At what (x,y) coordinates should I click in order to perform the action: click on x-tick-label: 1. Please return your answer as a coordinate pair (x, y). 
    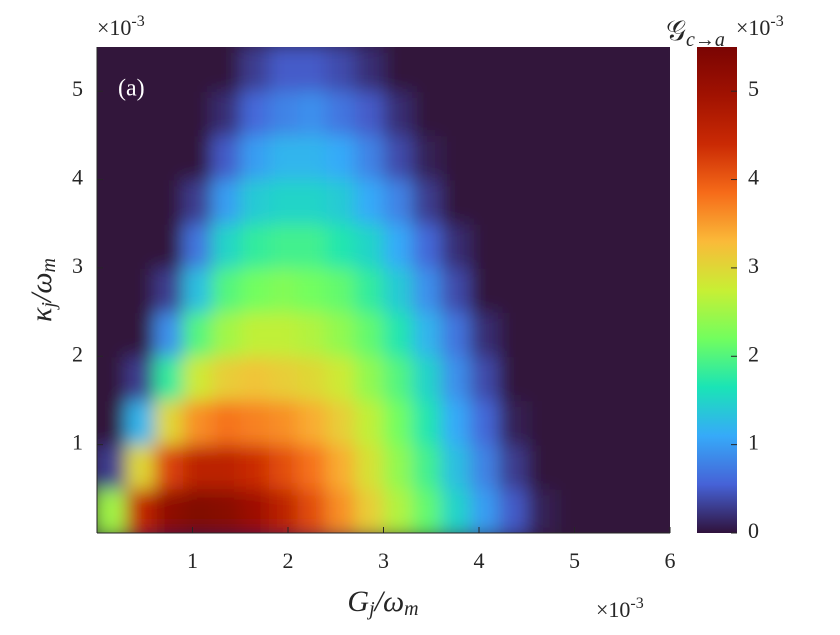
    Looking at the image, I should click on (192, 560).